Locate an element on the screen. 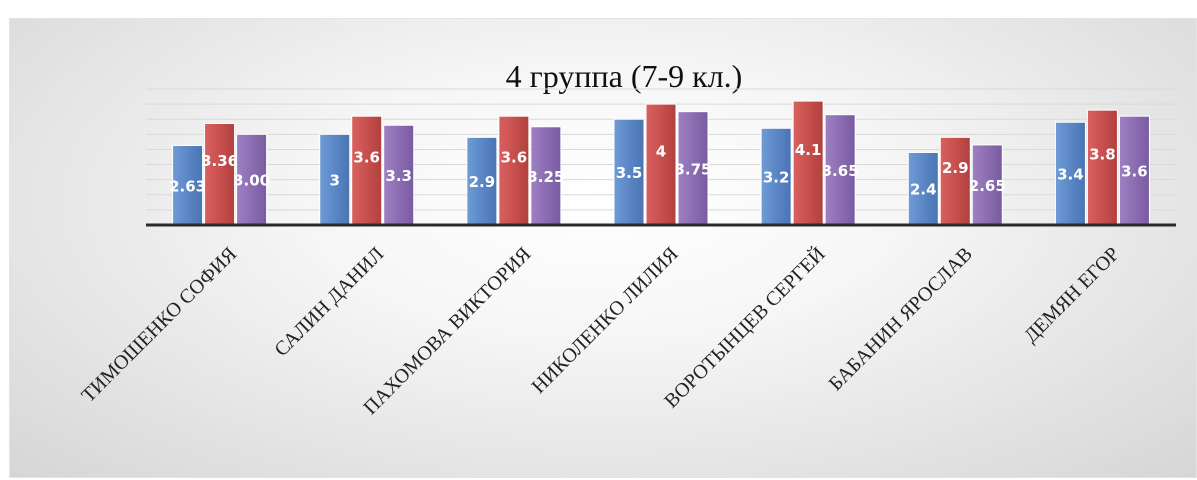 The width and height of the screenshot is (1197, 480). category-label: ПАХОМОВА ВИКТОРИЯ is located at coordinates (447, 331).